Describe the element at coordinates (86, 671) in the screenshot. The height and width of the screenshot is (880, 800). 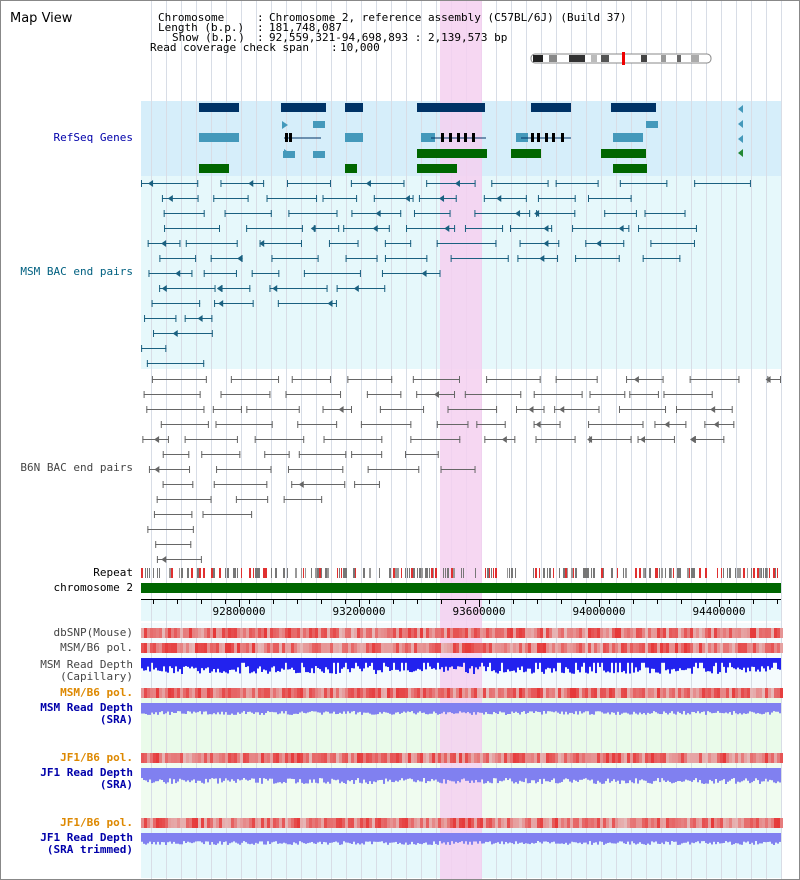
I see `msm-read-depth-capillary-label: MSM Read Depth (Capillary)` at that location.